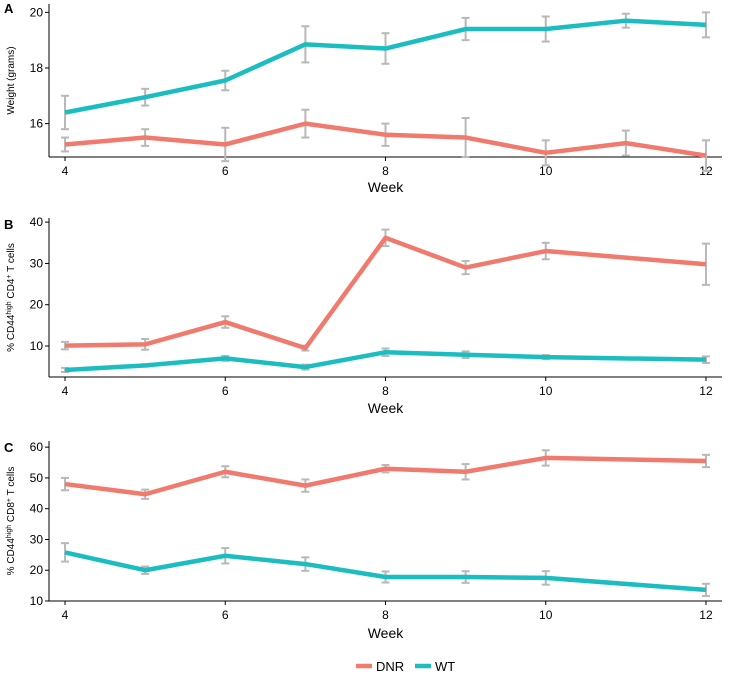 Image resolution: width=750 pixels, height=681 pixels. Describe the element at coordinates (11, 289) in the screenshot. I see `y-axis-label-part: CD4` at that location.